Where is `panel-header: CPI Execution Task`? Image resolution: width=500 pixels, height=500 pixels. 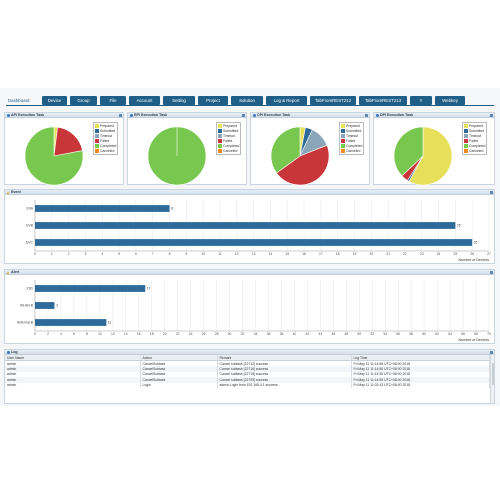 panel-header: CPI Execution Task is located at coordinates (310, 115).